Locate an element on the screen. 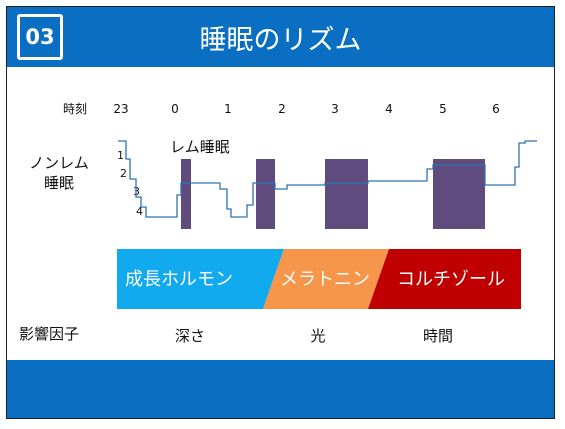 The width and height of the screenshot is (565, 429). growth-hormone-band is located at coordinates (200, 279).